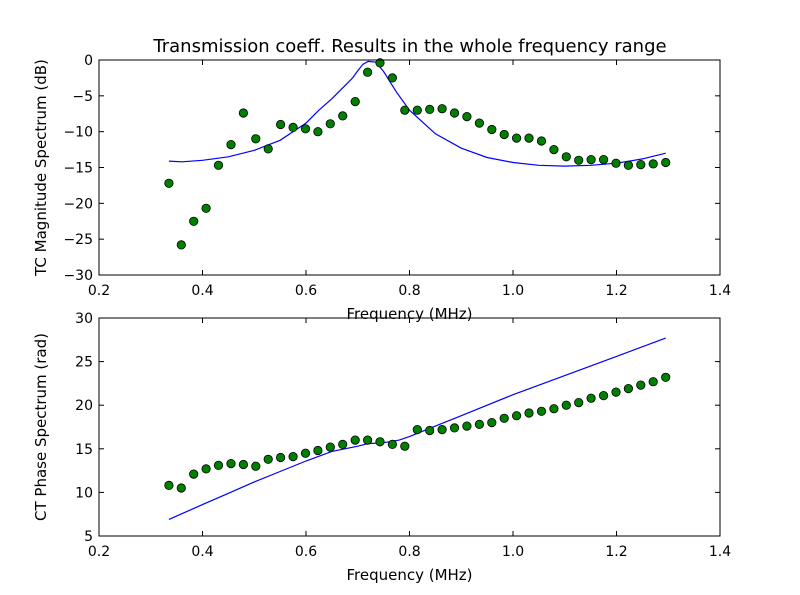 Image resolution: width=800 pixels, height=595 pixels. I want to click on phase-xtick-label: 0.2, so click(99, 552).